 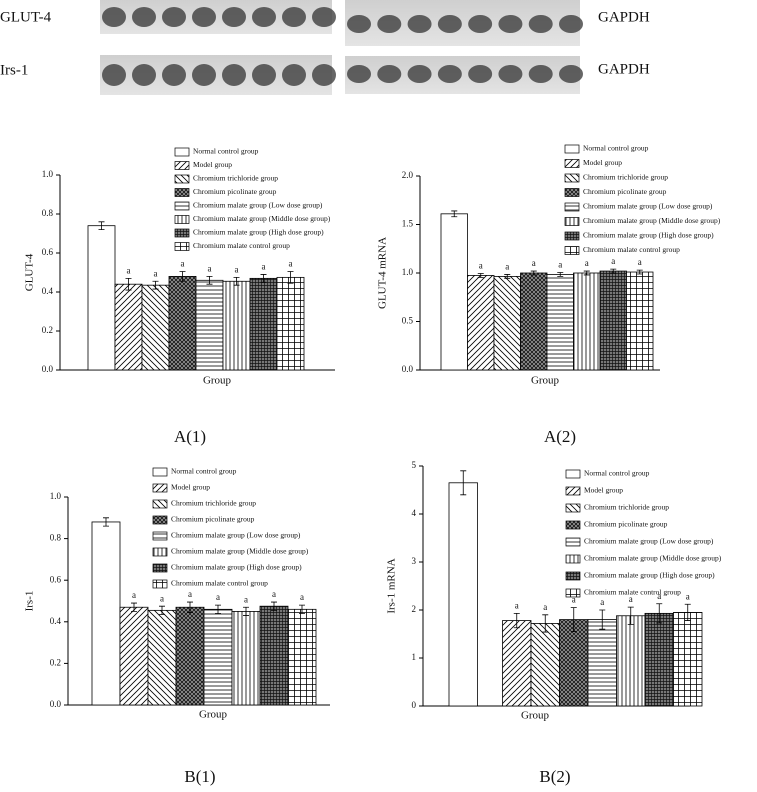 I want to click on y-tick-label: 0.5, so click(x=408, y=321).